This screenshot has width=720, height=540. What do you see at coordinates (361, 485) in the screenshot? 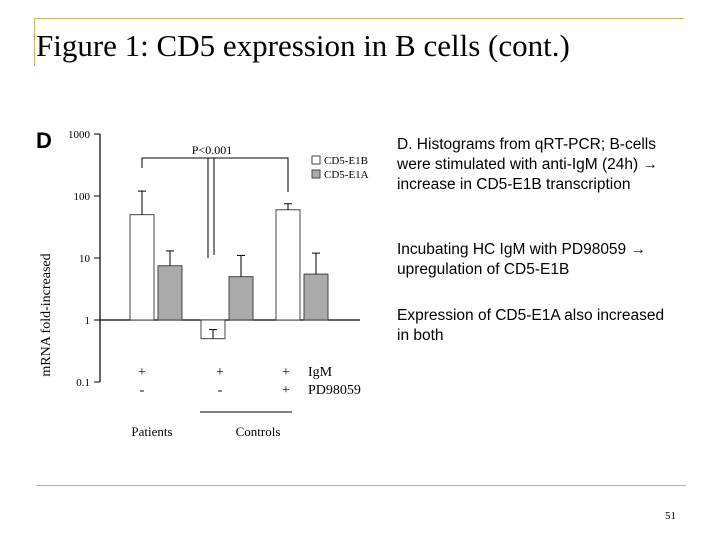
I see `footer-rule` at bounding box center [361, 485].